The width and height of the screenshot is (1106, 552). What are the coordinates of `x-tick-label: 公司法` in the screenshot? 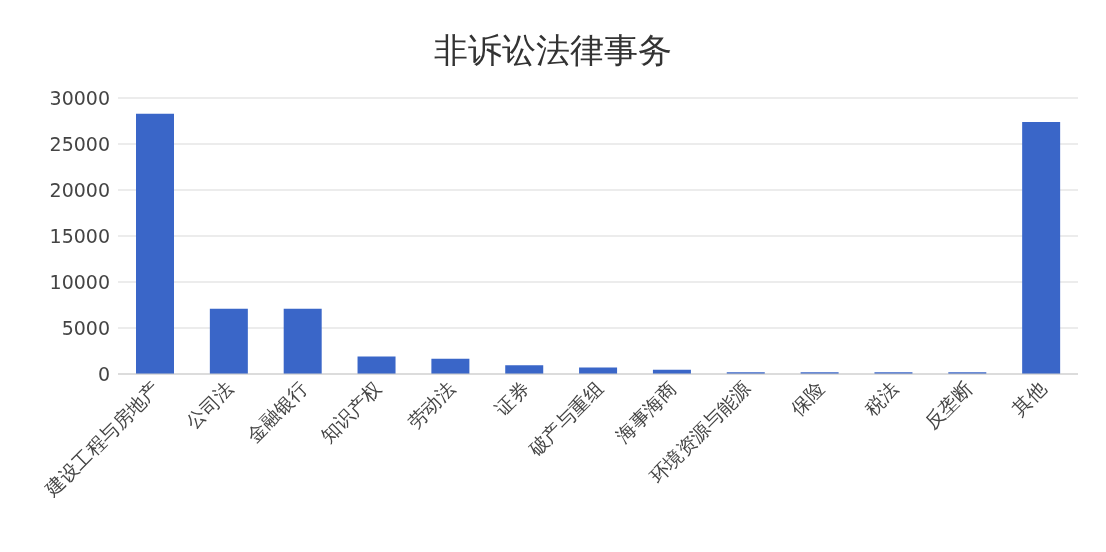 It's located at (209, 405).